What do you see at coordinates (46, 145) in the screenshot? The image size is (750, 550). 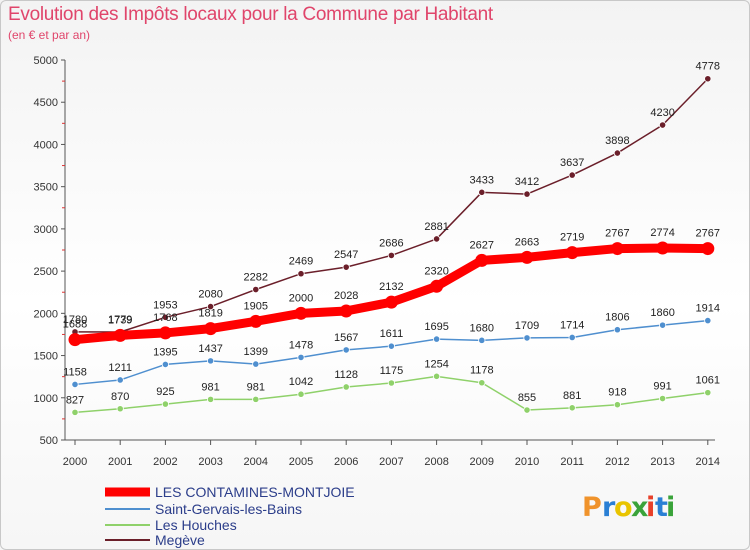 I see `y-tick-label: 4000` at bounding box center [46, 145].